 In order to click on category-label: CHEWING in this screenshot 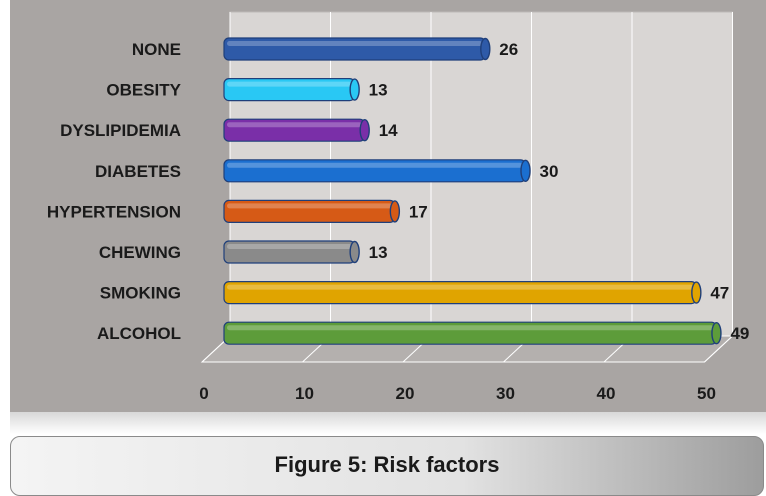, I will do `click(140, 252)`.